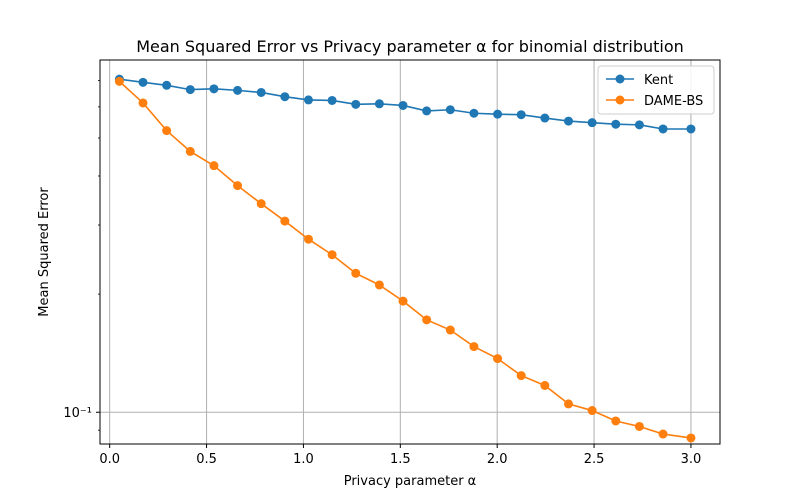 The height and width of the screenshot is (500, 800). Describe the element at coordinates (410, 481) in the screenshot. I see `x-axis-label: Privacy parameter α` at that location.